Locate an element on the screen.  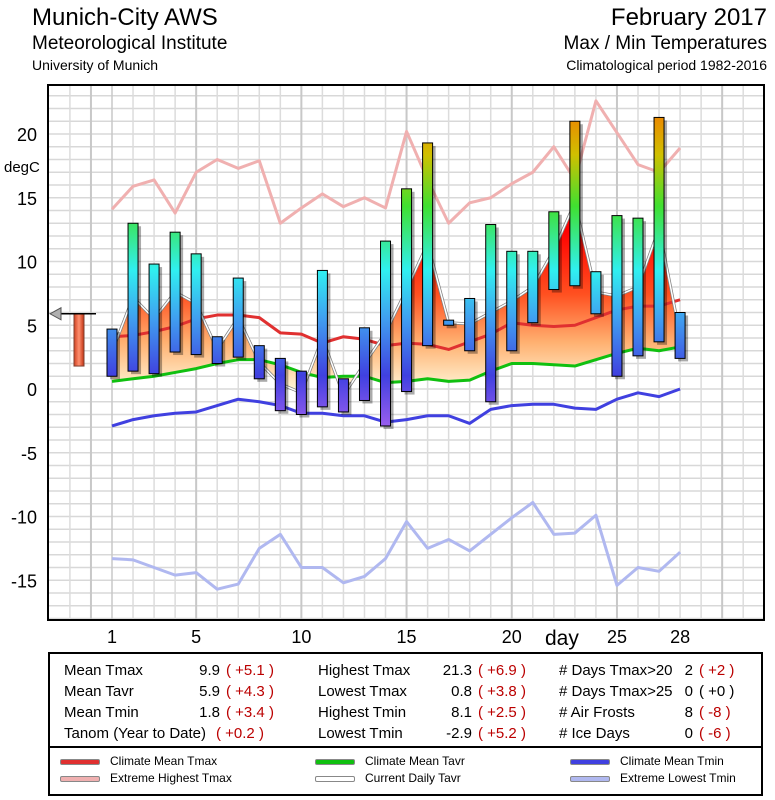
stat-label: Highest Tmax is located at coordinates (364, 670).